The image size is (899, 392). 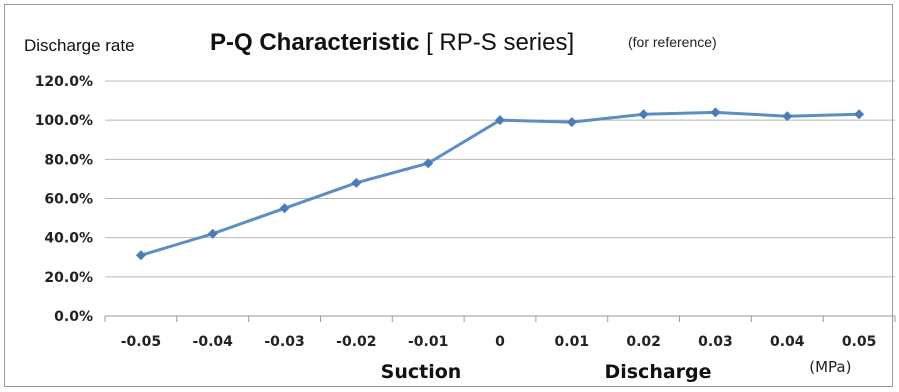 What do you see at coordinates (64, 121) in the screenshot?
I see `y-tick-label: 100.0%` at bounding box center [64, 121].